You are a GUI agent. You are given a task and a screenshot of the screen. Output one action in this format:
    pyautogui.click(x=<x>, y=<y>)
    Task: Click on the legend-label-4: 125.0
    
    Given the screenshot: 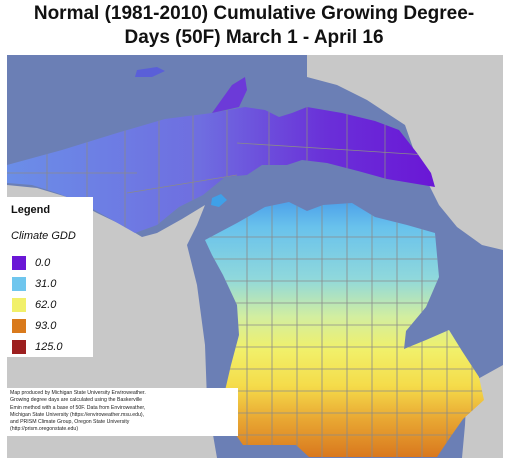 What is the action you would take?
    pyautogui.click(x=49, y=347)
    